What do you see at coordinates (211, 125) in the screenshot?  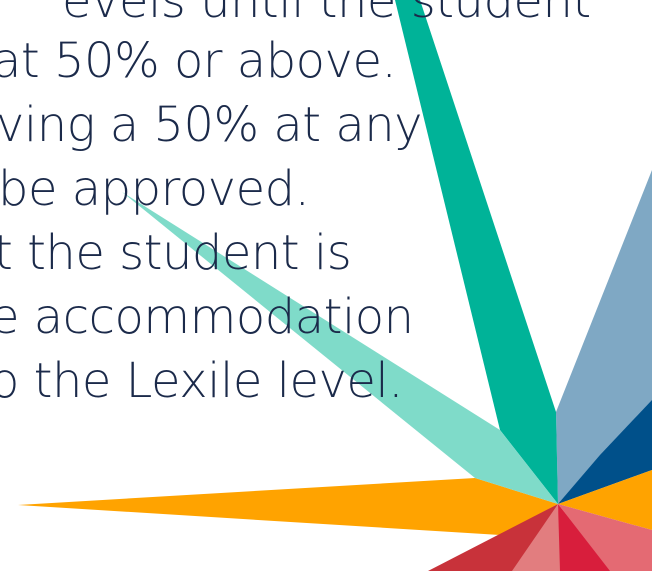 I see `body-text-line-3: ving a 50% at any` at bounding box center [211, 125].